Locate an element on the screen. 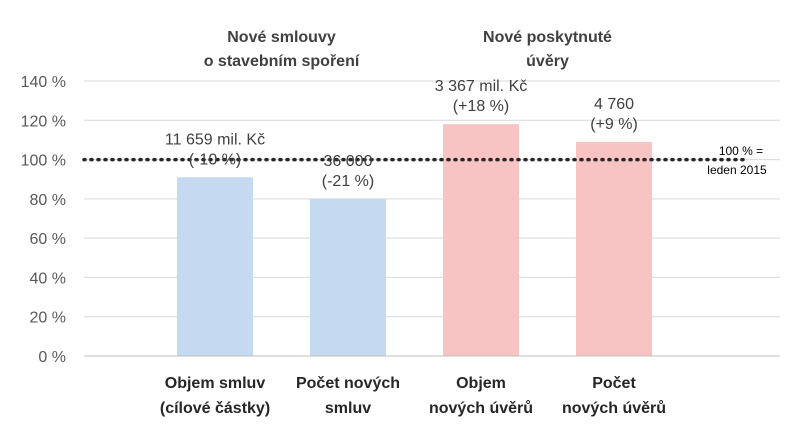 This screenshot has height=426, width=800. data-label-change: (-10 %) is located at coordinates (215, 159).